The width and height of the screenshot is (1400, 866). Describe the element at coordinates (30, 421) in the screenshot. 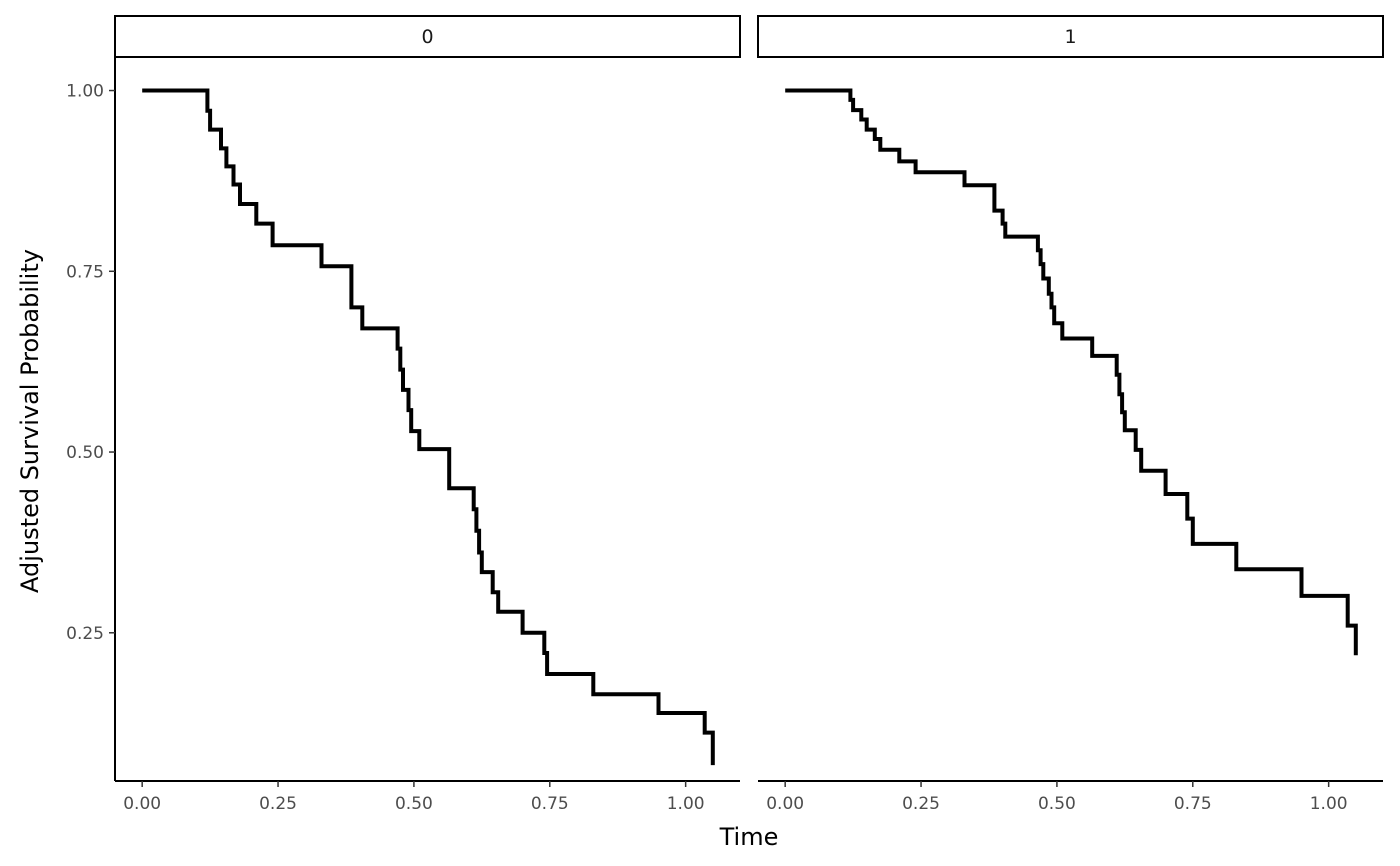

I see `y-axis-title: Adjusted Survival Probability` at that location.